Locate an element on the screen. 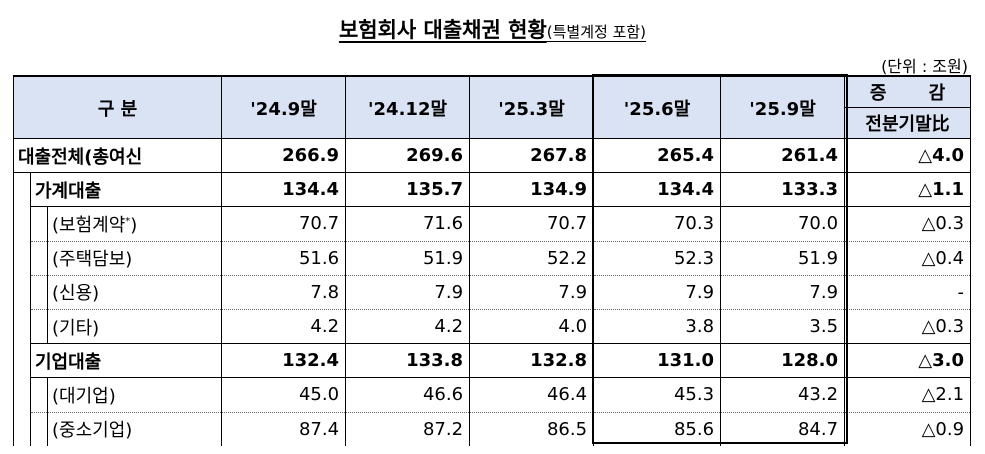 This screenshot has height=454, width=985. table-row: (중소기업) 87.4 87.2 86.5 85.6 84.7 △0.9 is located at coordinates (492, 429).